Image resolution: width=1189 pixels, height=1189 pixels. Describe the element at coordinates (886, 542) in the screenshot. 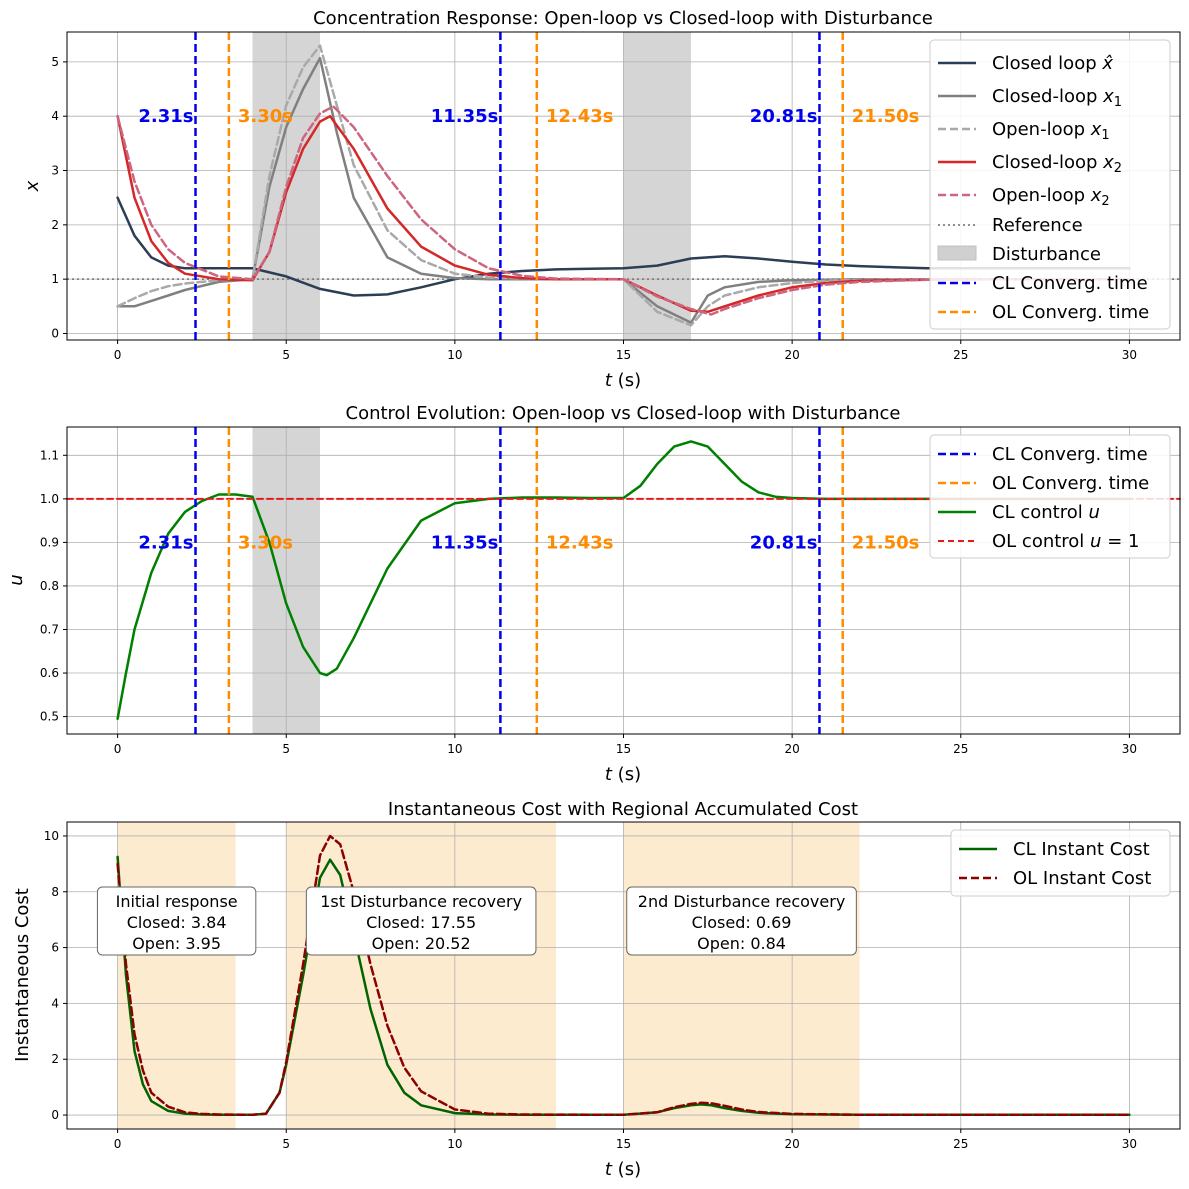

I see `ol-convergence-label: 21.50s` at that location.